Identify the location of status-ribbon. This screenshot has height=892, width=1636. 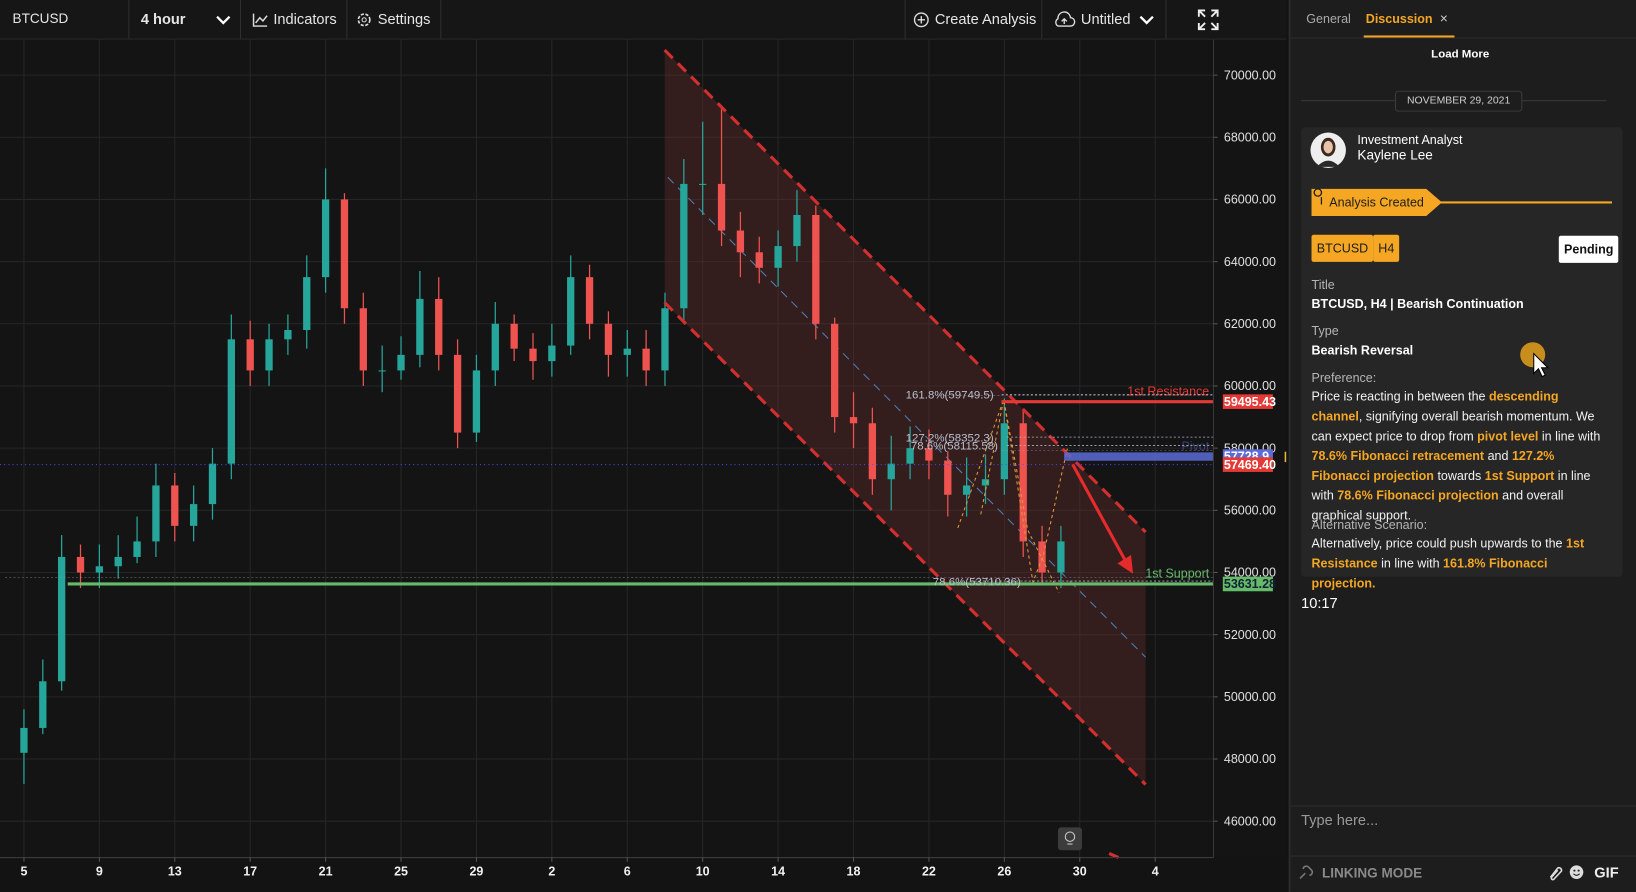
(1462, 202).